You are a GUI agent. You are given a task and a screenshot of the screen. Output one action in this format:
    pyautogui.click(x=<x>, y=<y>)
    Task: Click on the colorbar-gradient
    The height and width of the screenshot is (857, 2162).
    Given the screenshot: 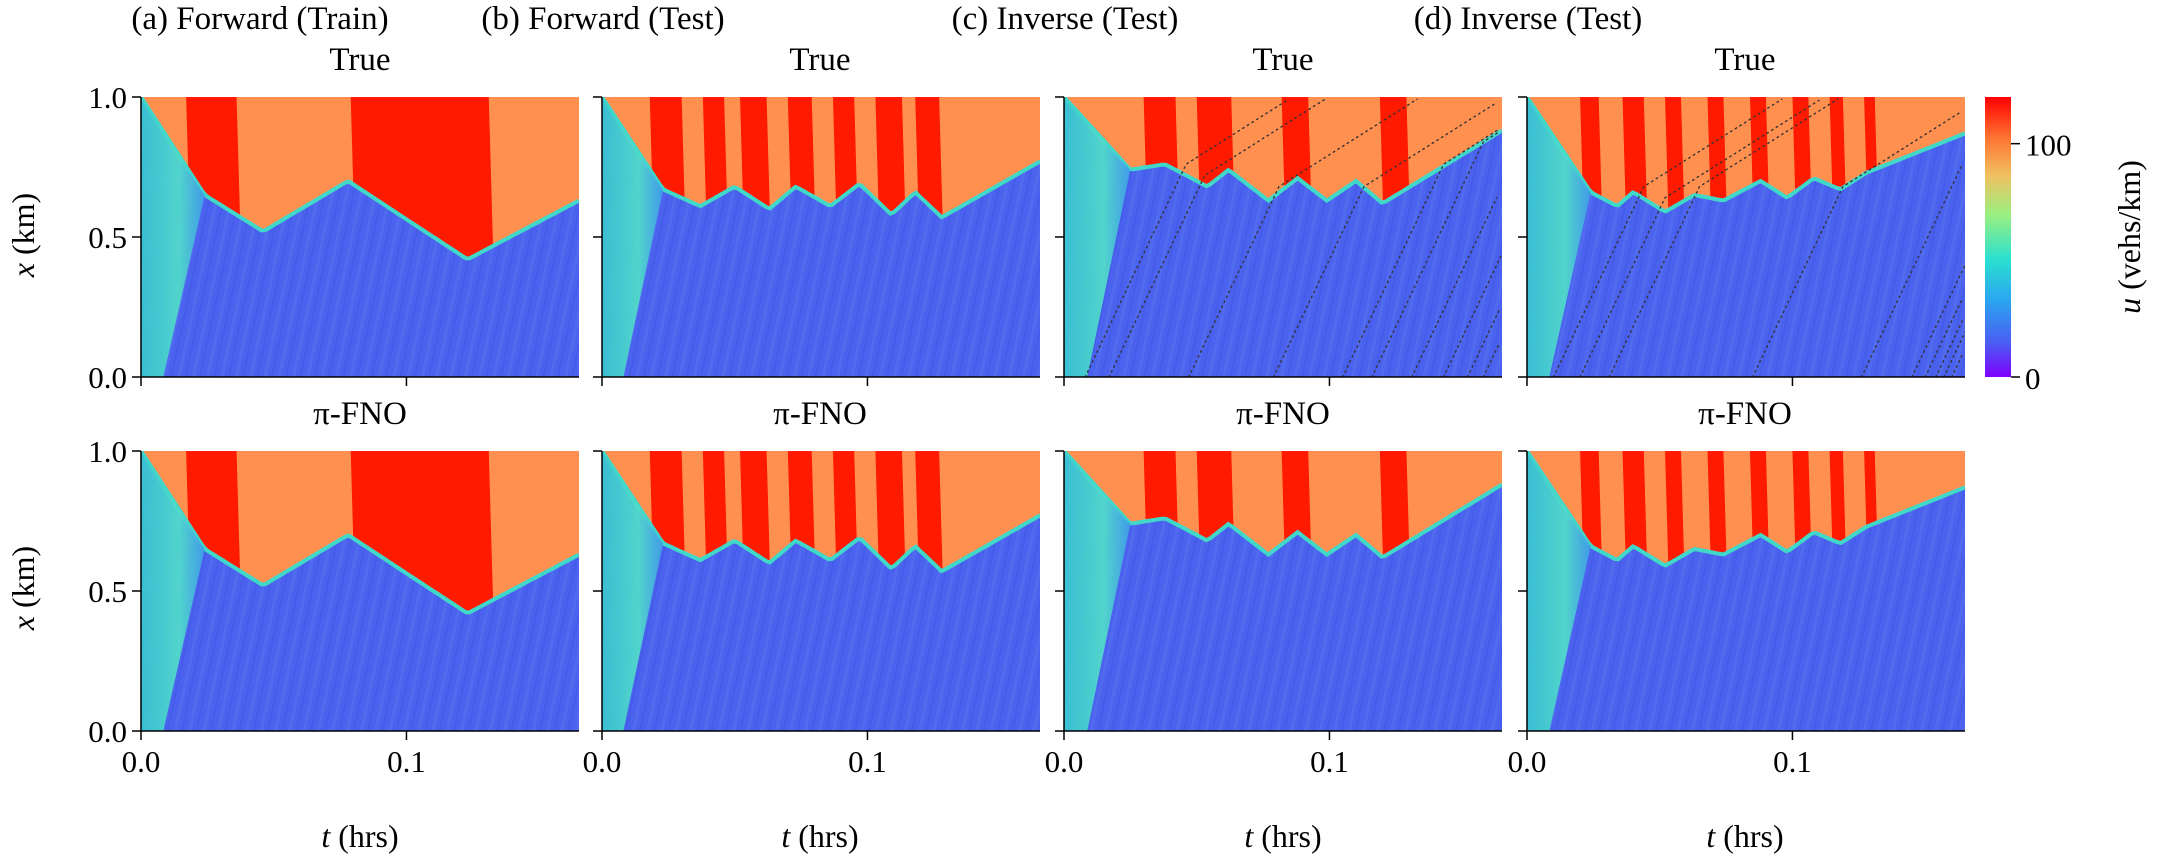 What is the action you would take?
    pyautogui.click(x=1998, y=237)
    